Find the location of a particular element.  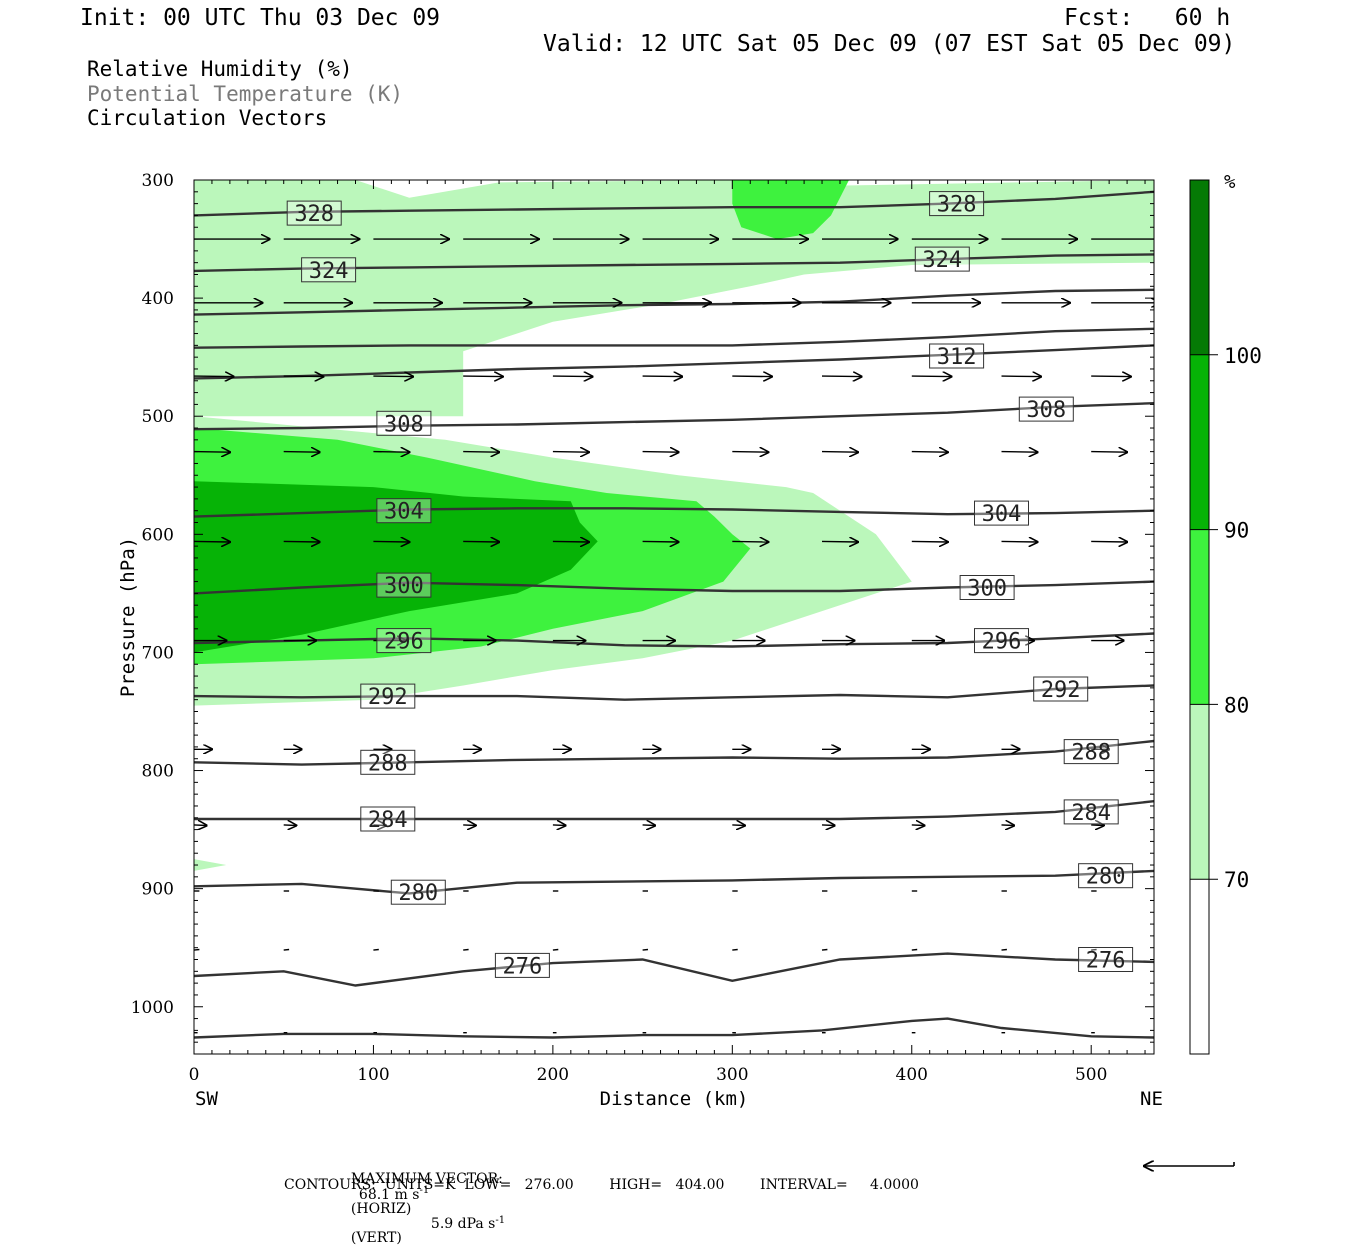

x-tick-label: 0 is located at coordinates (194, 1075).